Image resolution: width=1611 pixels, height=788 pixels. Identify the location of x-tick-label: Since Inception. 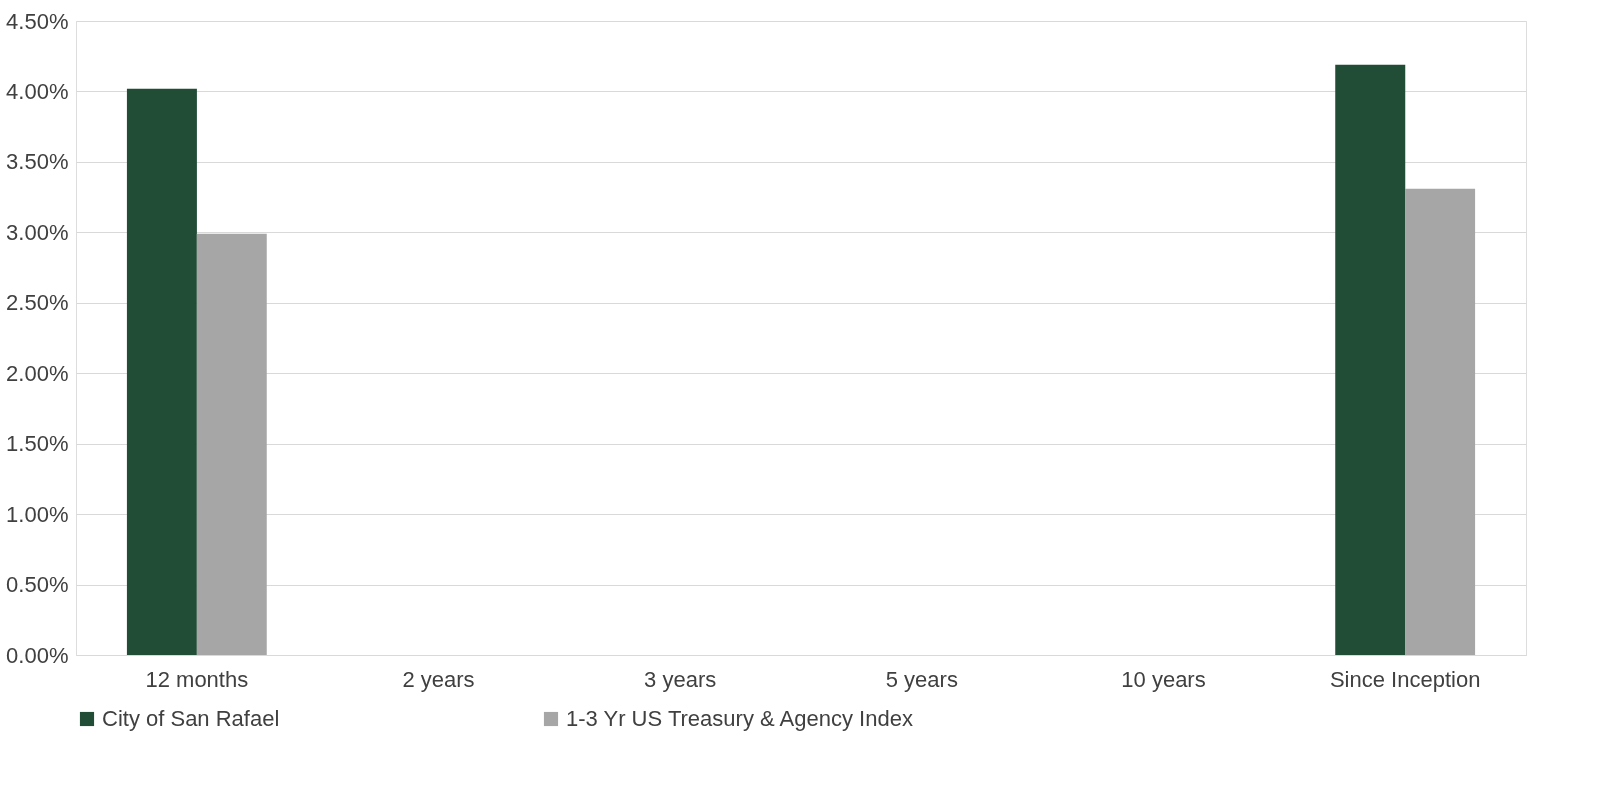
(1405, 679).